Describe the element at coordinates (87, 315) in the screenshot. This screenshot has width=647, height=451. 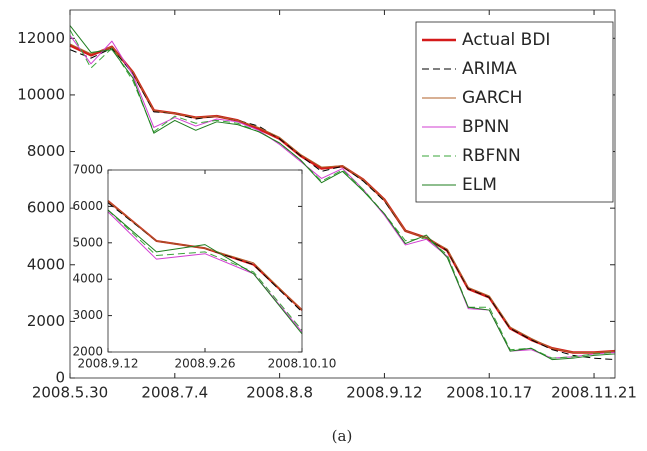
I see `y-tick-label: 3000` at that location.